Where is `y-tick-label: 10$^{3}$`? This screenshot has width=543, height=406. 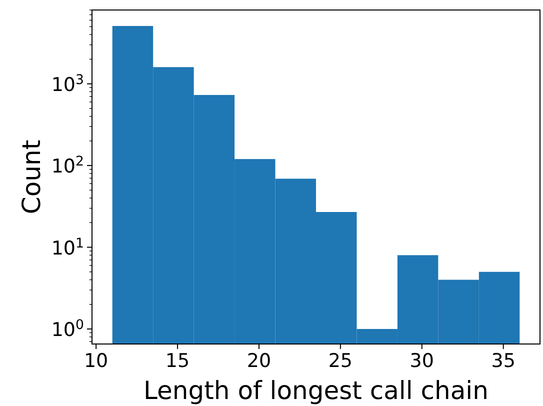
y-tick-label: 10$^{3}$ is located at coordinates (67, 84).